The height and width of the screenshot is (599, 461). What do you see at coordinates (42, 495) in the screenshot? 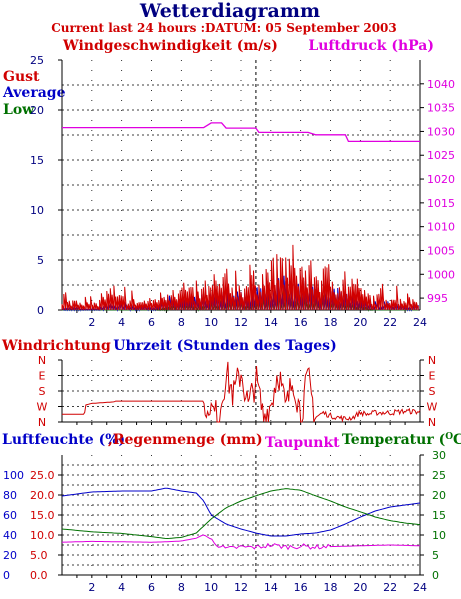
I see `rain-y-tick-label: 20.0` at bounding box center [42, 495].